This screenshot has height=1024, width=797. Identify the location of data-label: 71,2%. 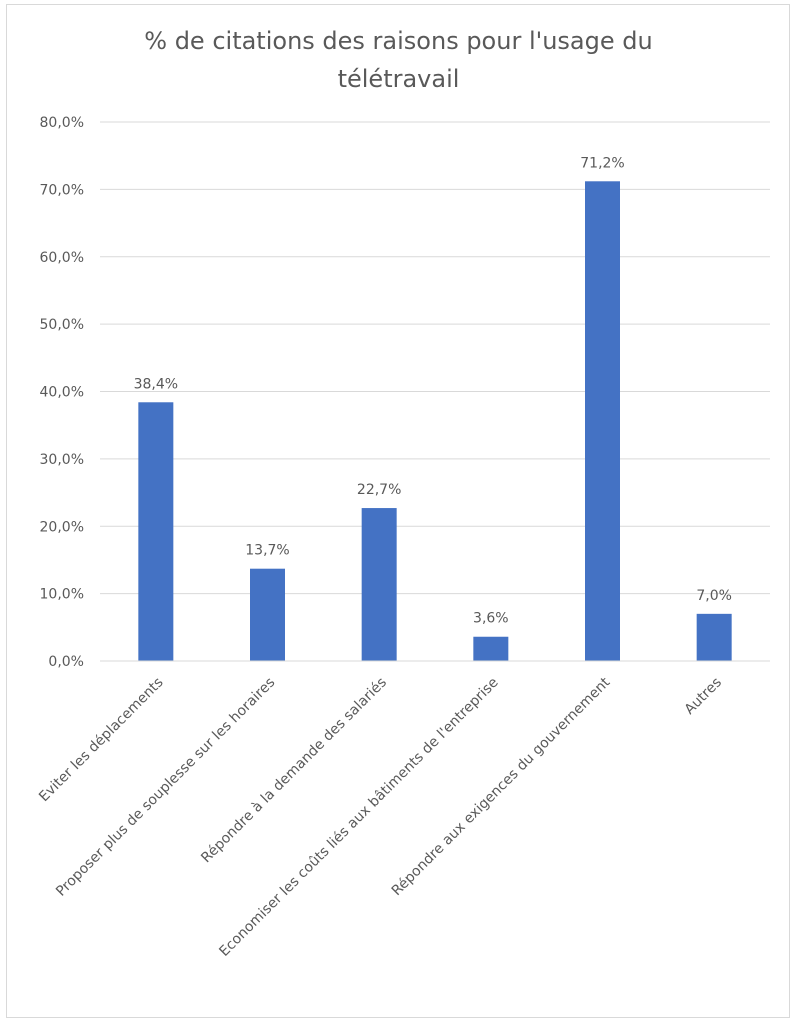
(602, 163).